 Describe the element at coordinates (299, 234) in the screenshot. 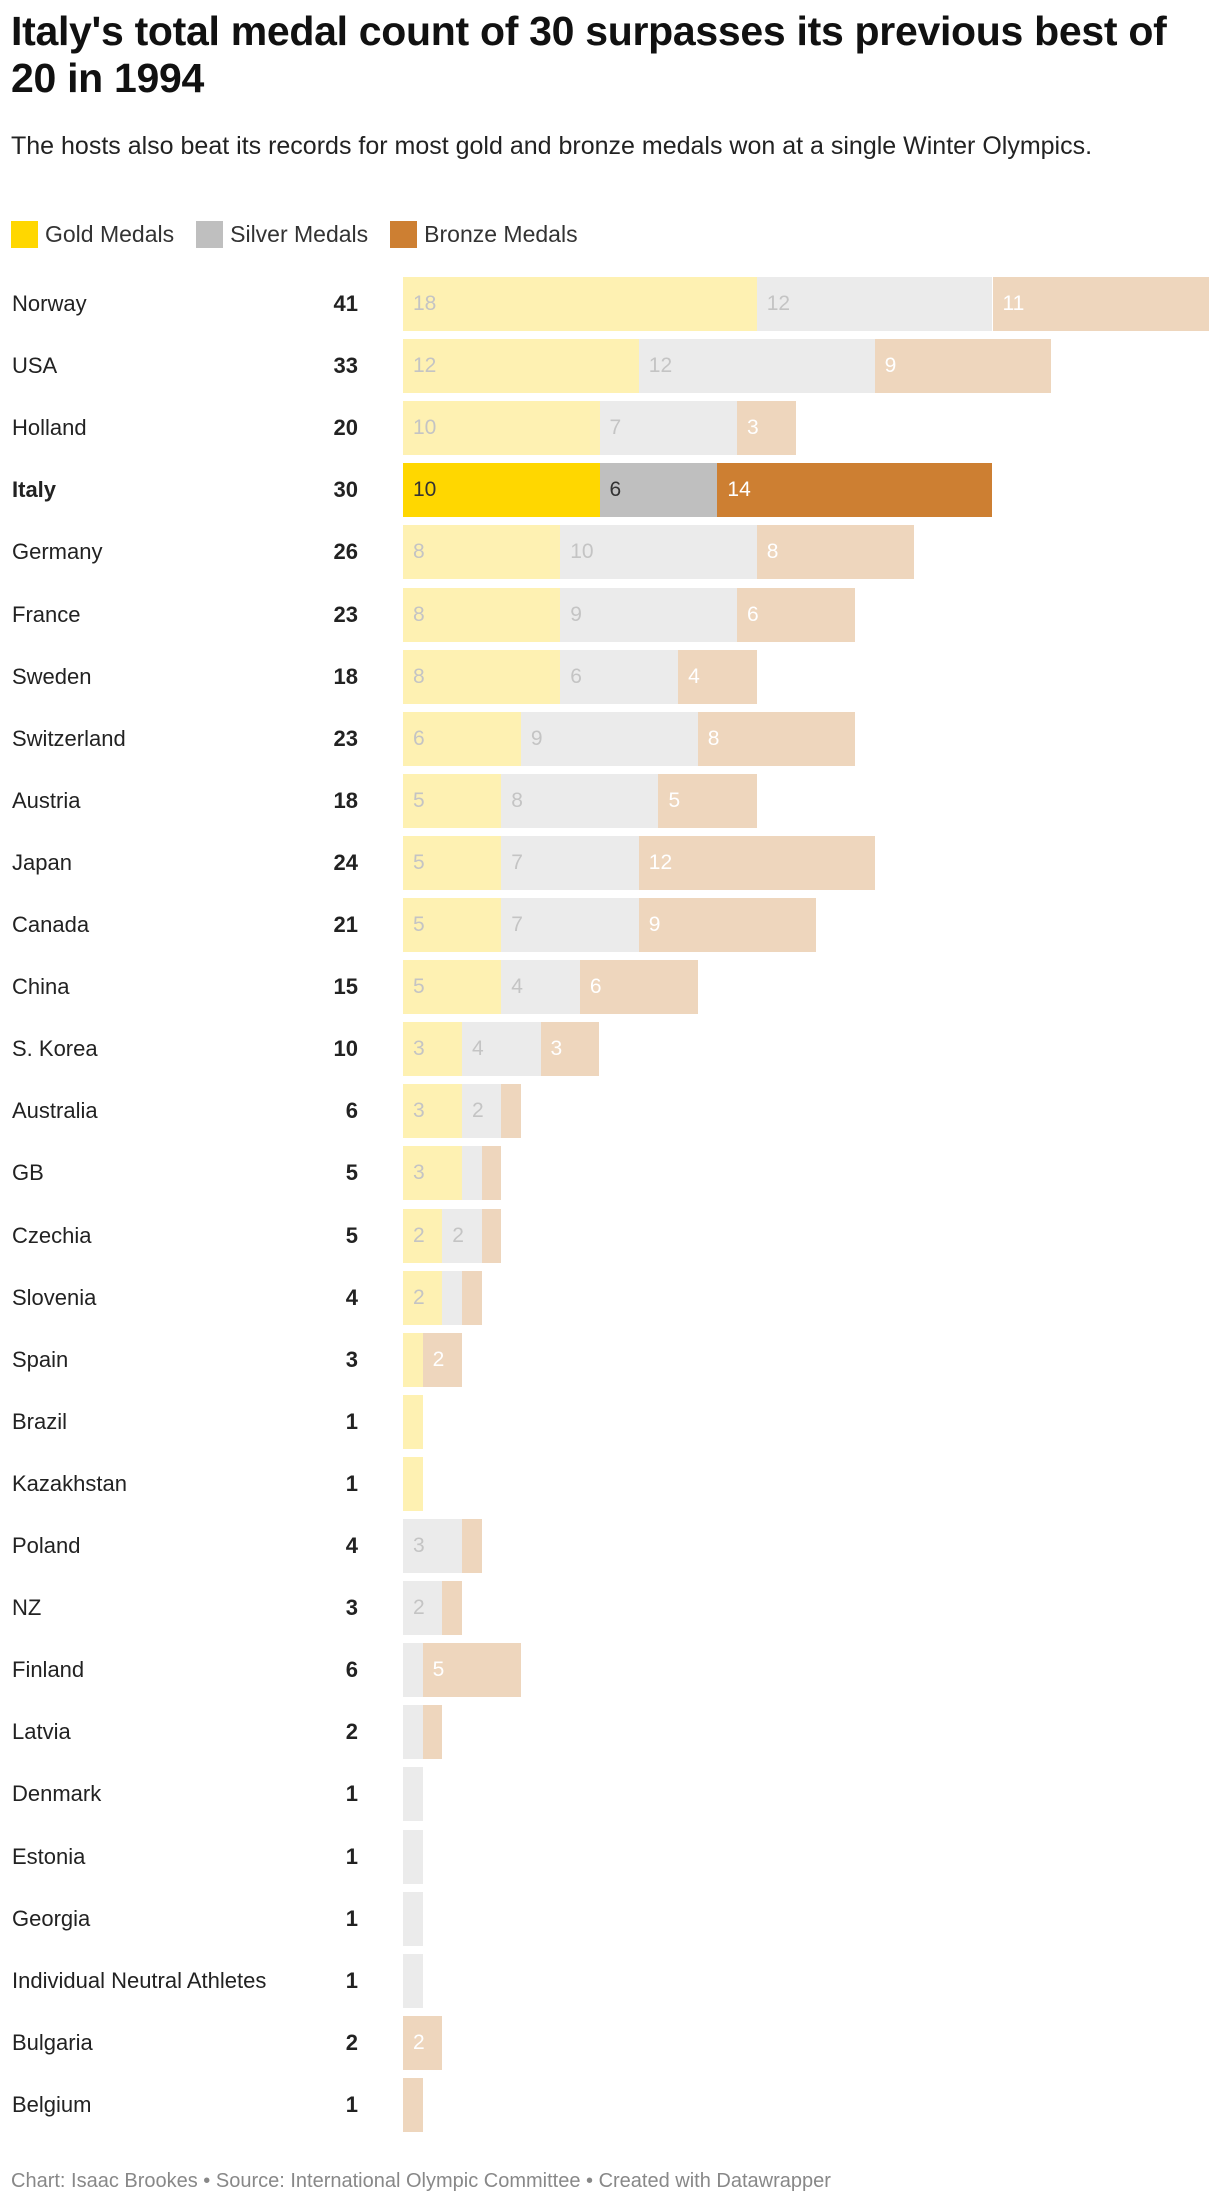

I see `legend-label-silver: Silver Medals` at that location.